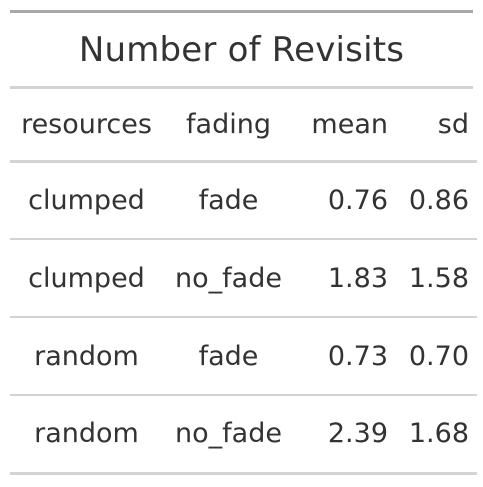 The image size is (483, 487). Describe the element at coordinates (342, 277) in the screenshot. I see `cell-mean: 1.83` at that location.